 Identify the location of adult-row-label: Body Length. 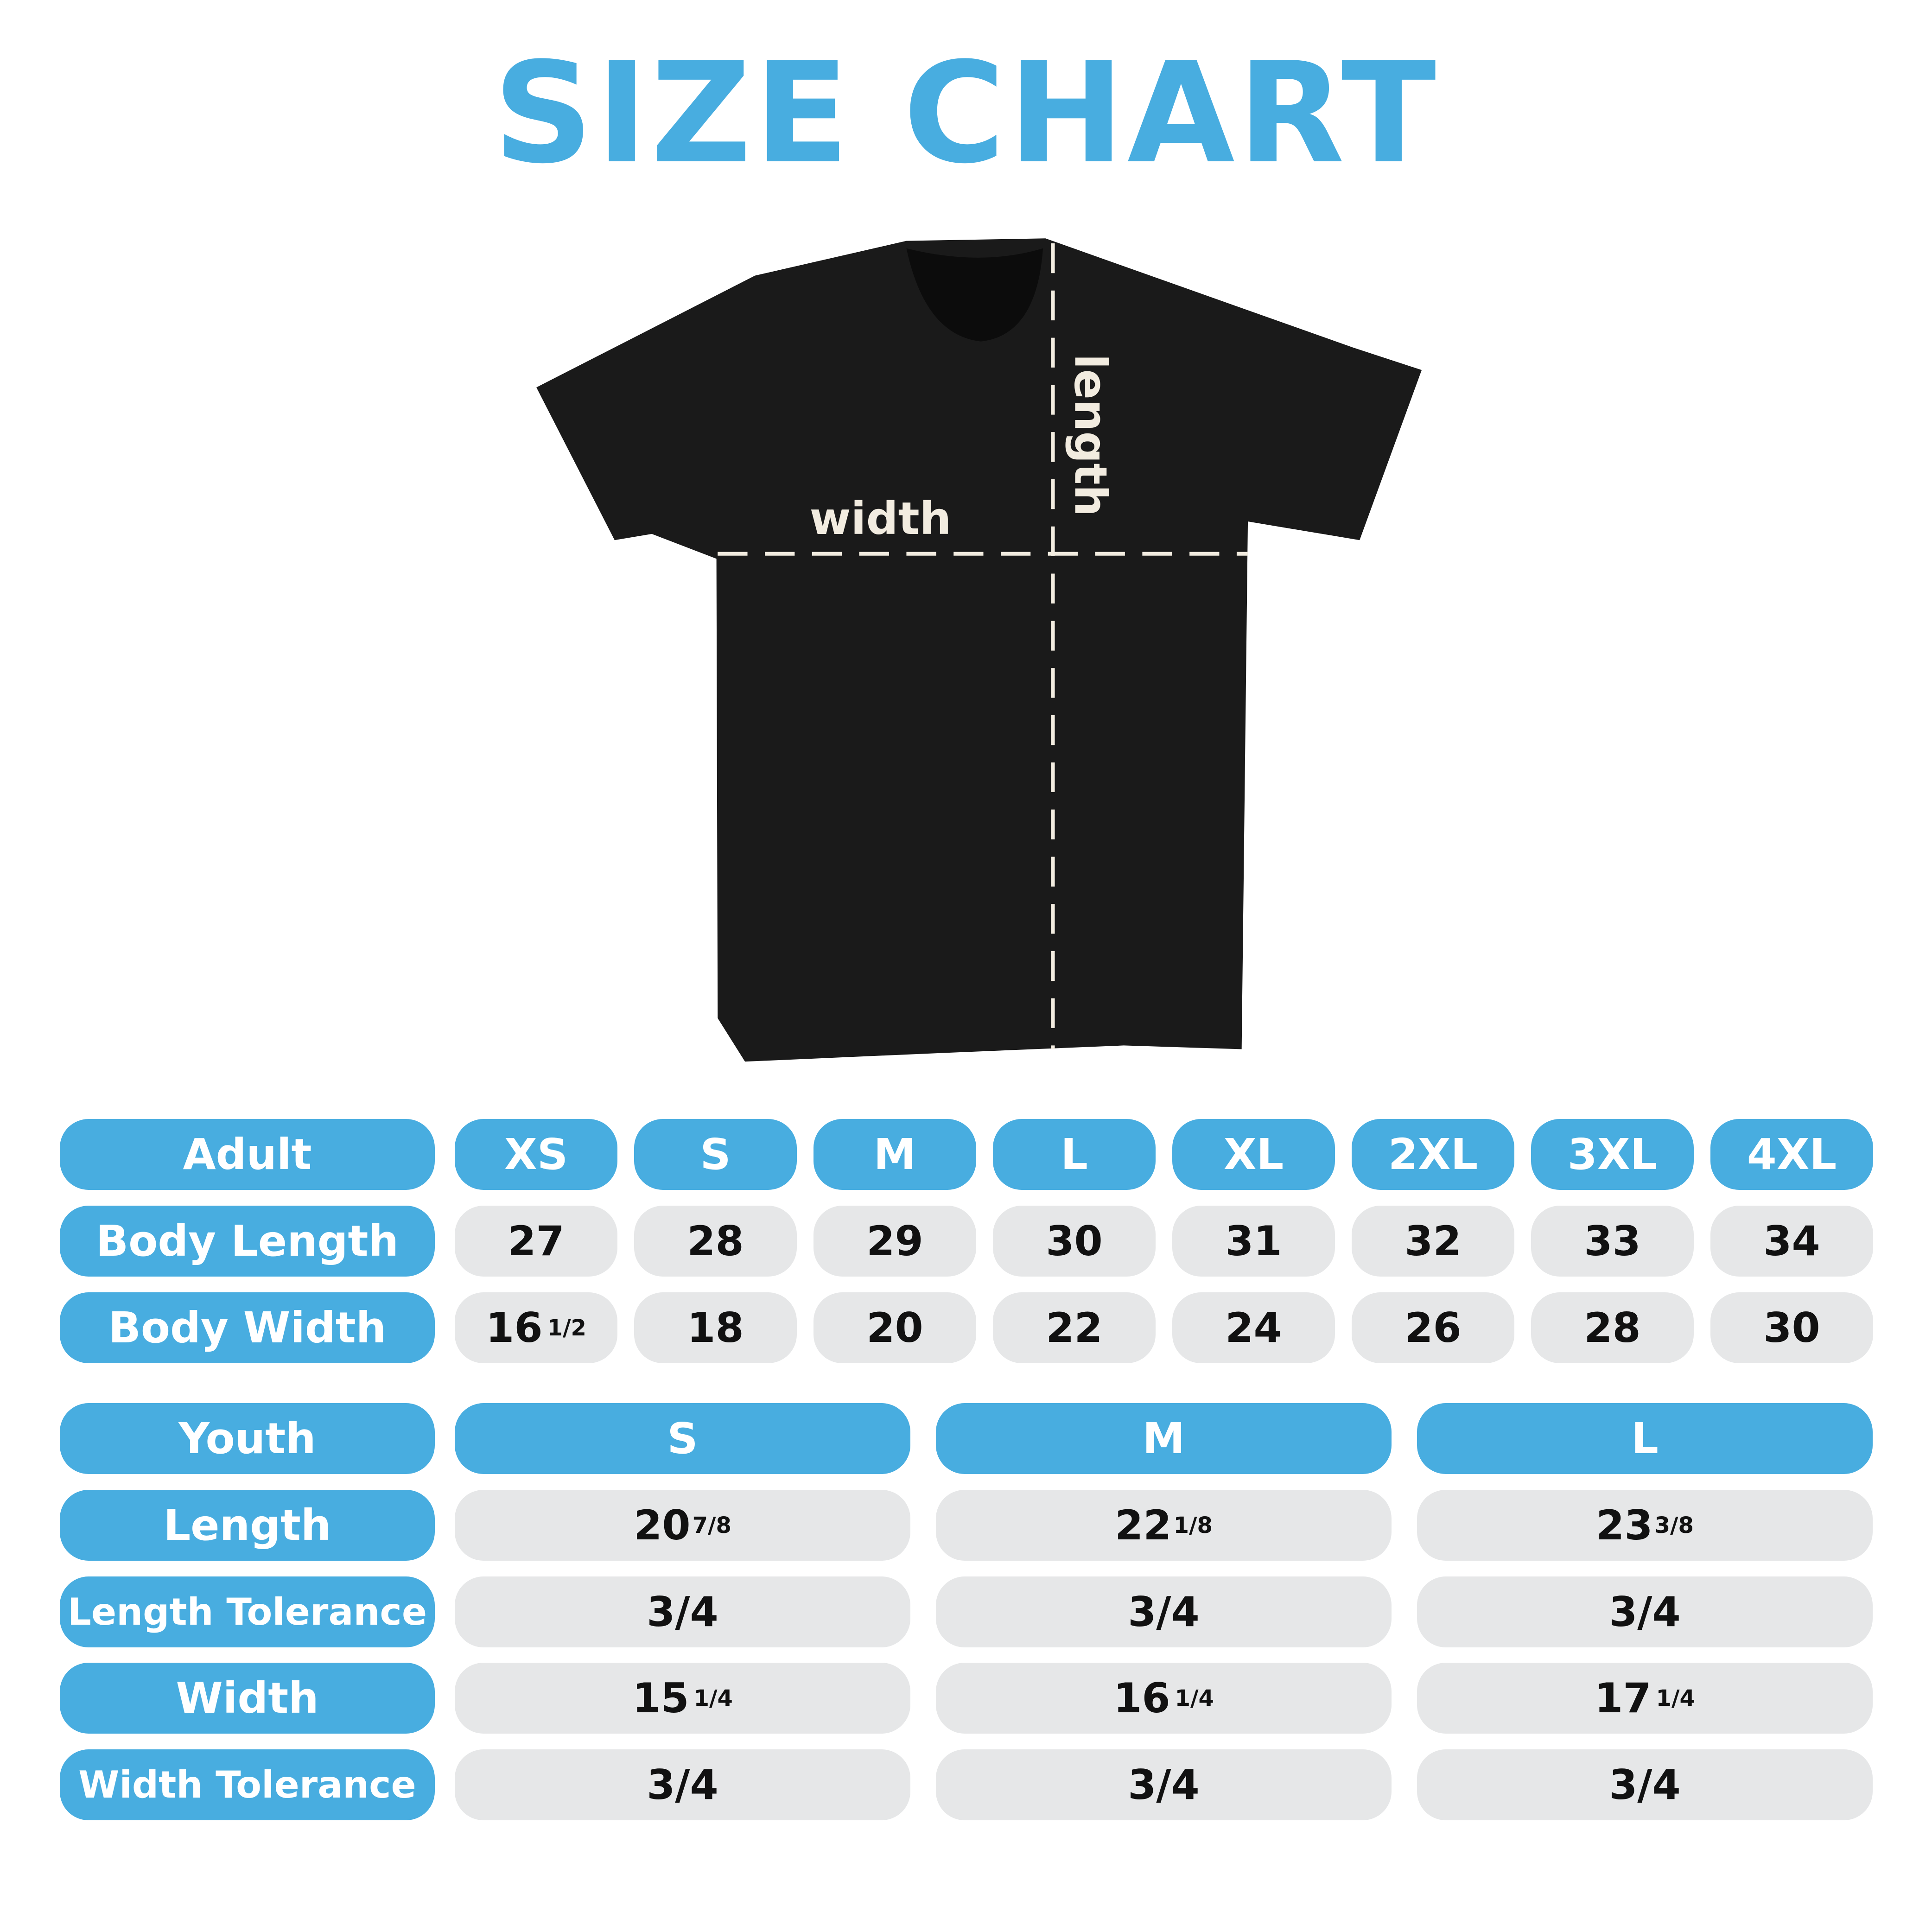
(247, 1241).